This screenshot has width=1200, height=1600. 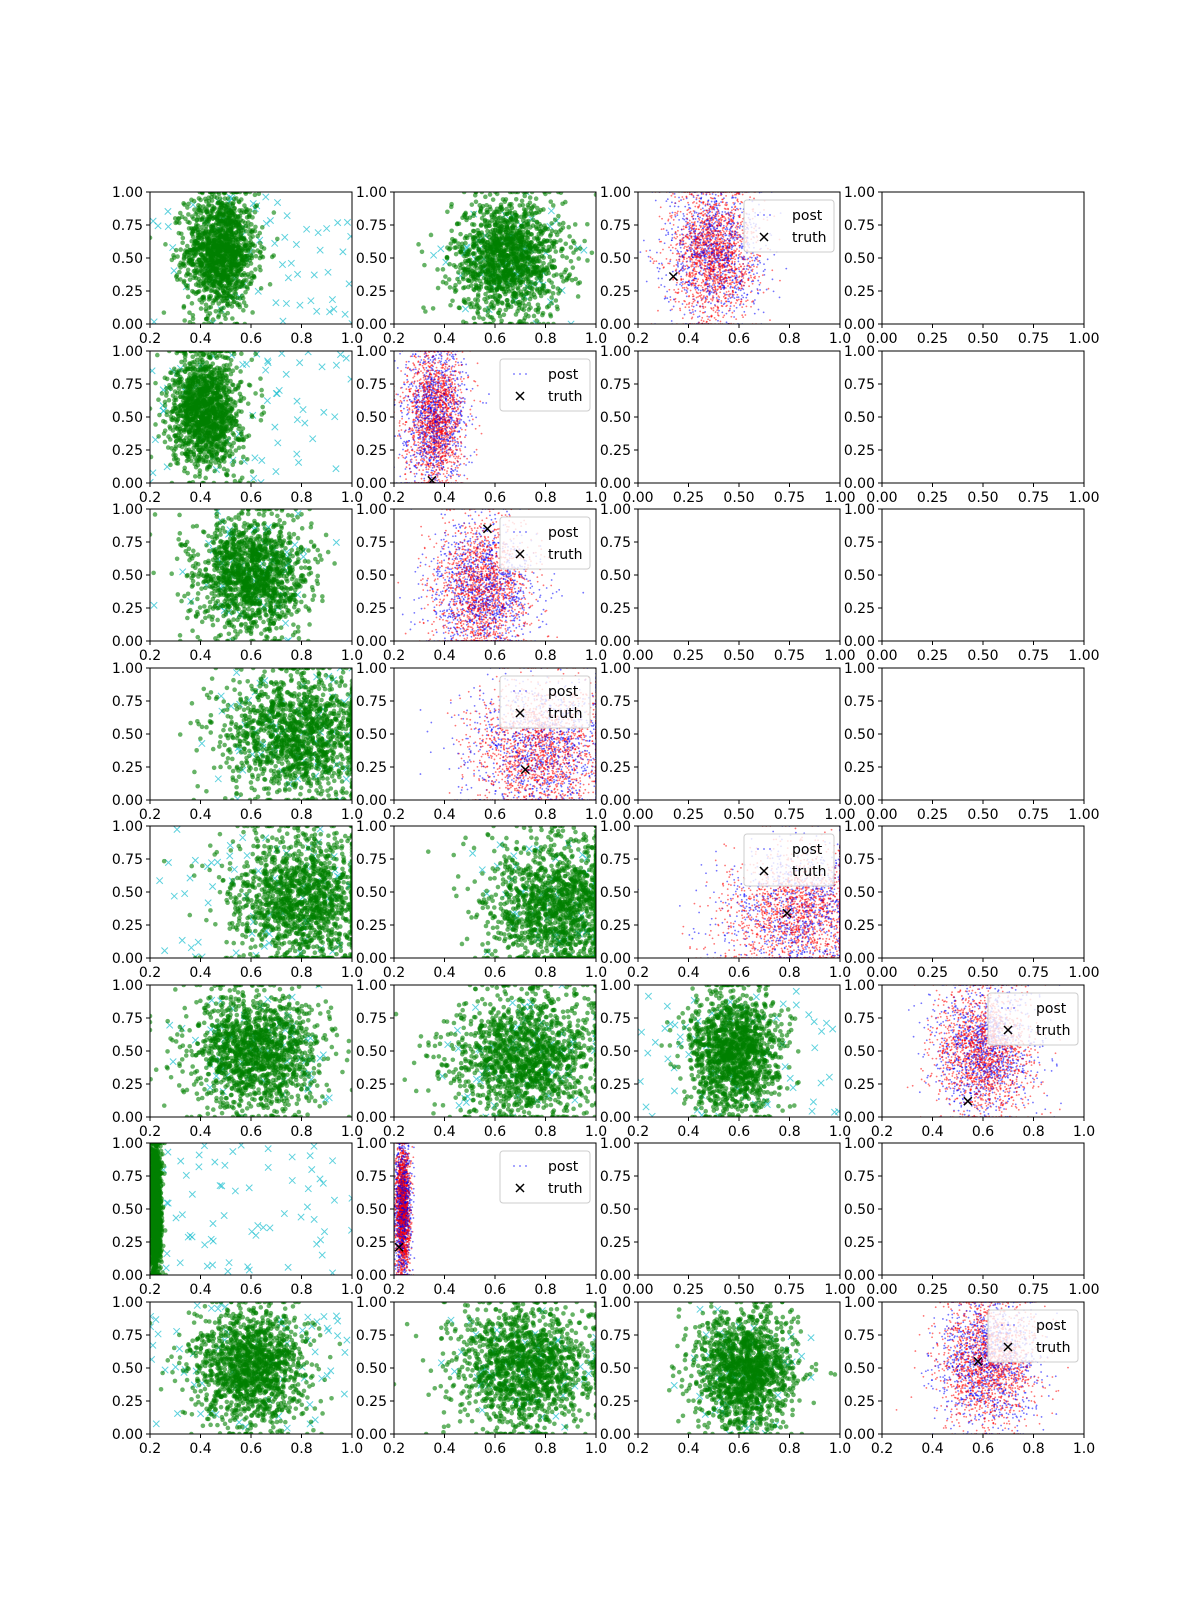 What do you see at coordinates (127, 193) in the screenshot?
I see `y-tick-label: 1.00` at bounding box center [127, 193].